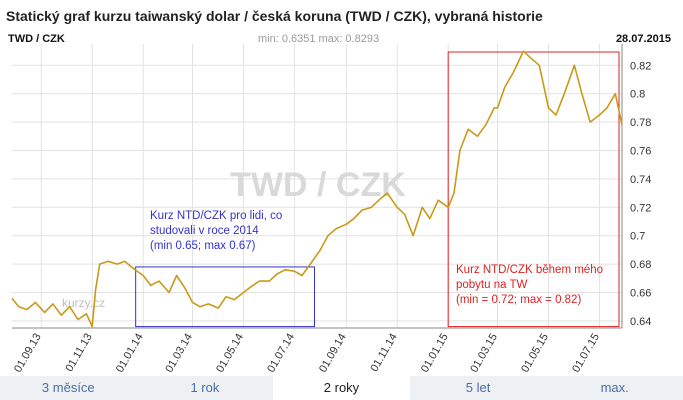  I want to click on currency-pair-label: TWD / CZK, so click(36, 39).